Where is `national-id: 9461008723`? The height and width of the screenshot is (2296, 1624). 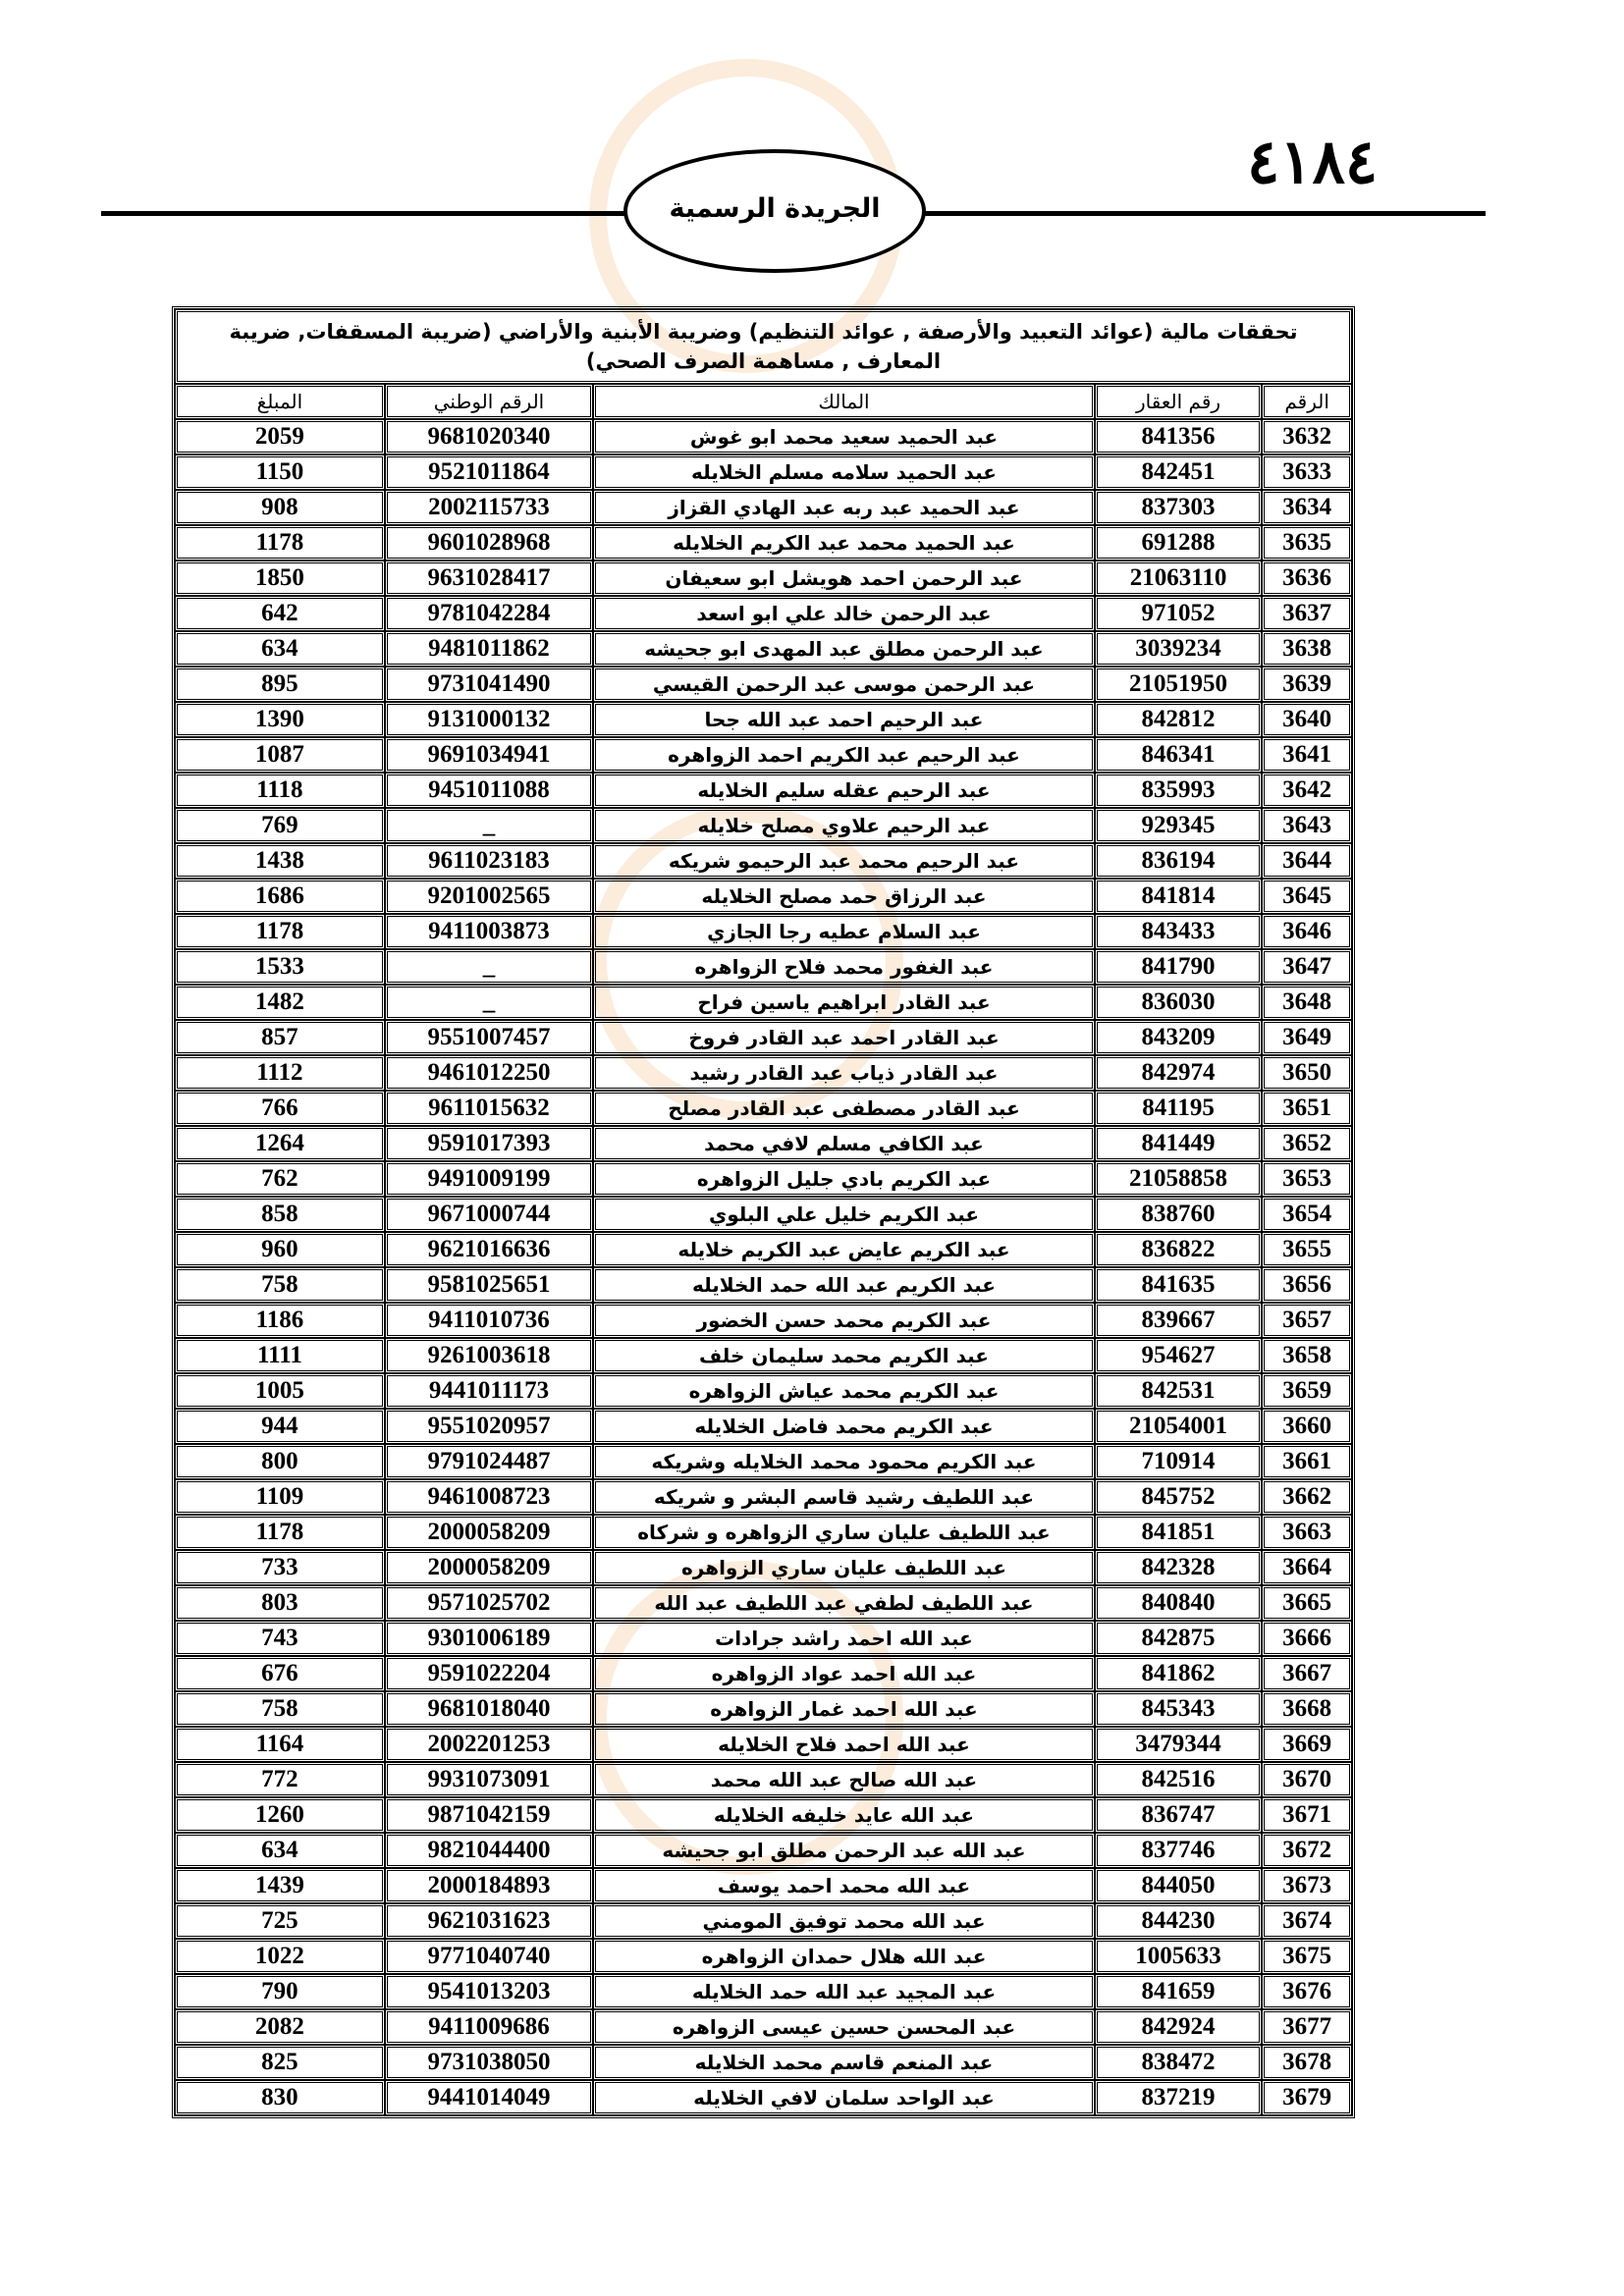 national-id: 9461008723 is located at coordinates (489, 1497).